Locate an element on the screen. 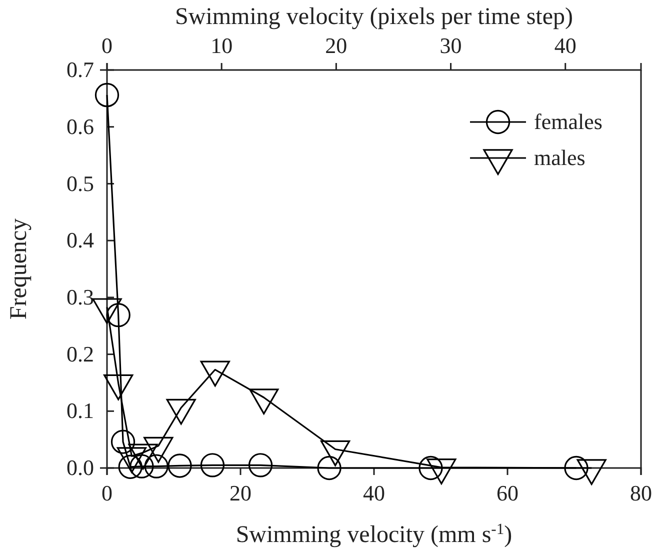 Image resolution: width=652 pixels, height=554 pixels. x-tick-label: 60 is located at coordinates (507, 493).